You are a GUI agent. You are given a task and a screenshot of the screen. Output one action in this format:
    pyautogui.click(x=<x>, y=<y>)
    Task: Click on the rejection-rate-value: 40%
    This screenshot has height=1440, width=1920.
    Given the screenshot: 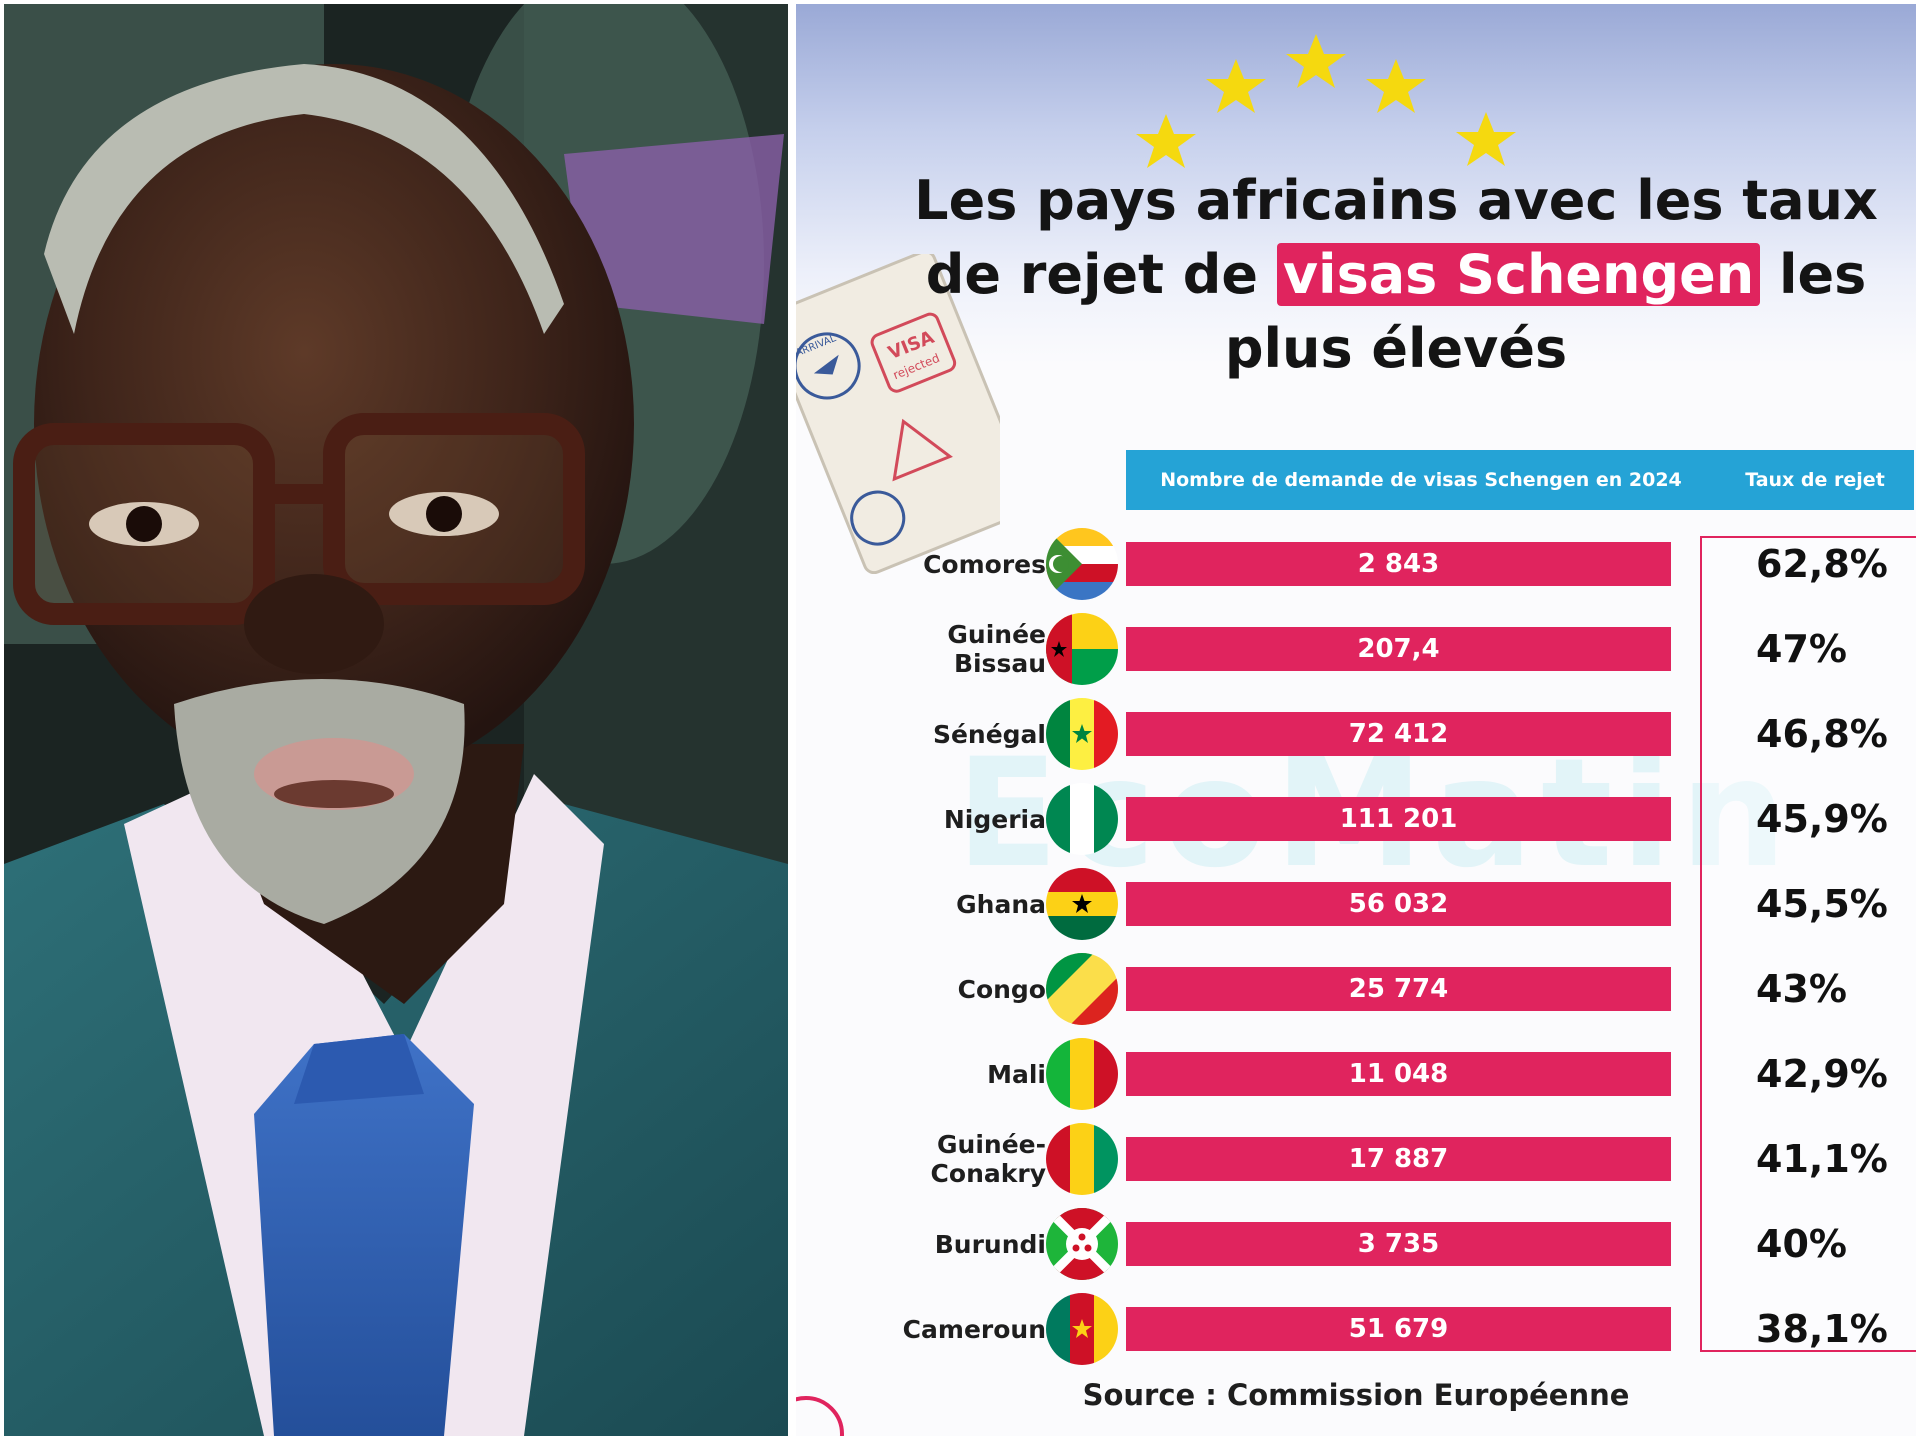 What is the action you would take?
    pyautogui.click(x=1801, y=1244)
    